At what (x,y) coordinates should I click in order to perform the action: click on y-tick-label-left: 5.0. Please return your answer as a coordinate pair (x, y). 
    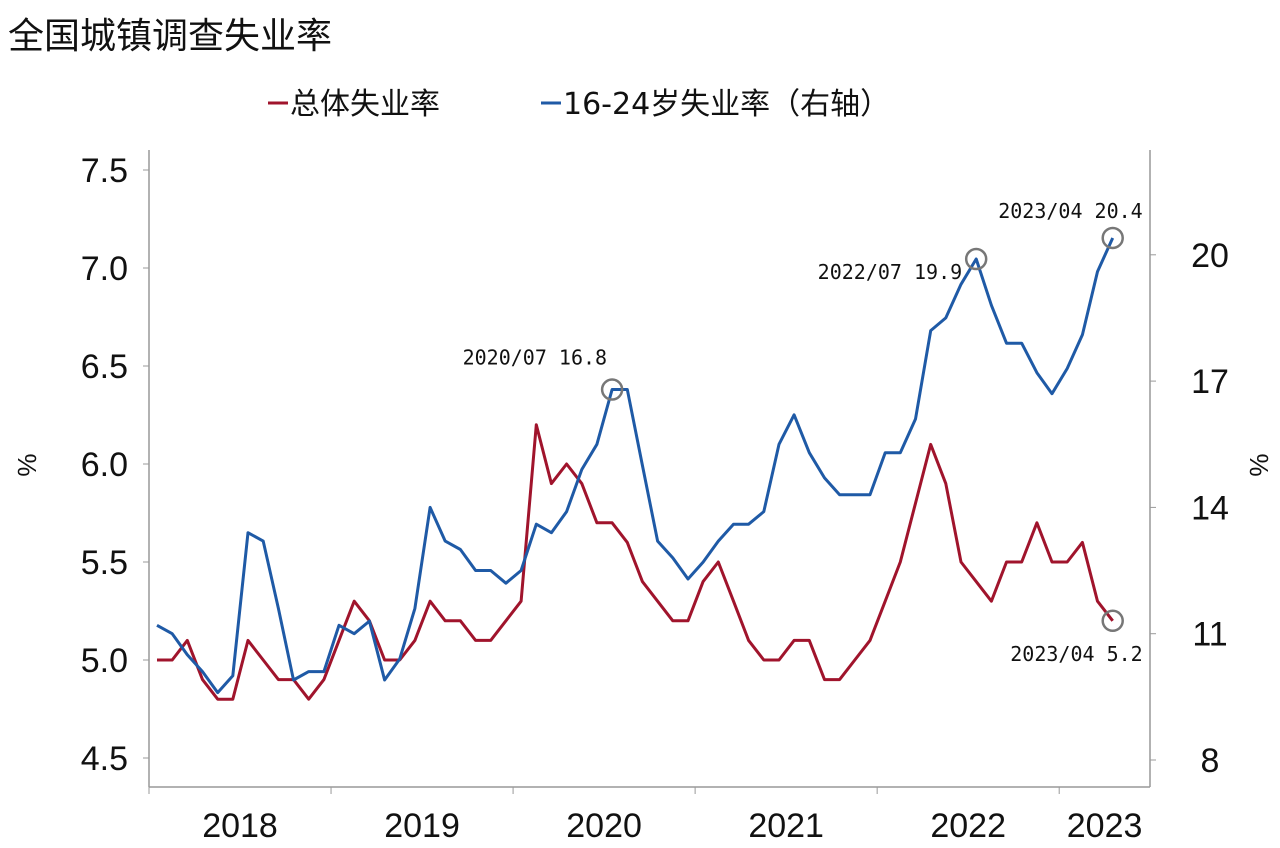
    Looking at the image, I should click on (104, 661).